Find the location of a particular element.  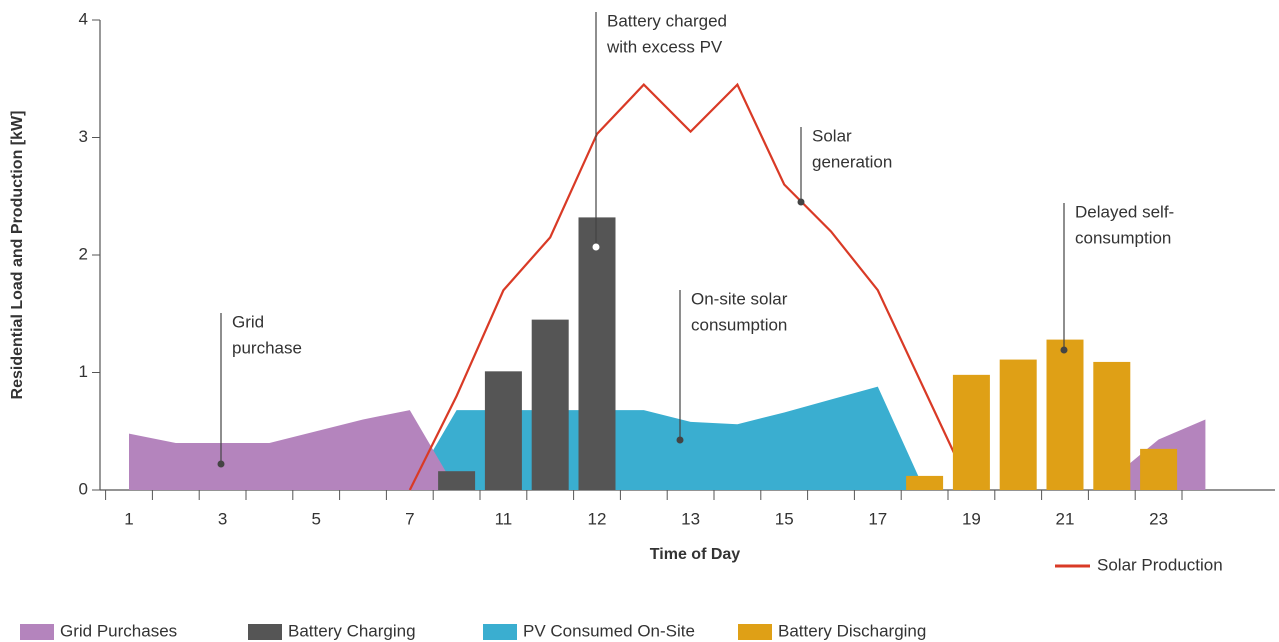

x-tick-label: 1 is located at coordinates (128, 518).